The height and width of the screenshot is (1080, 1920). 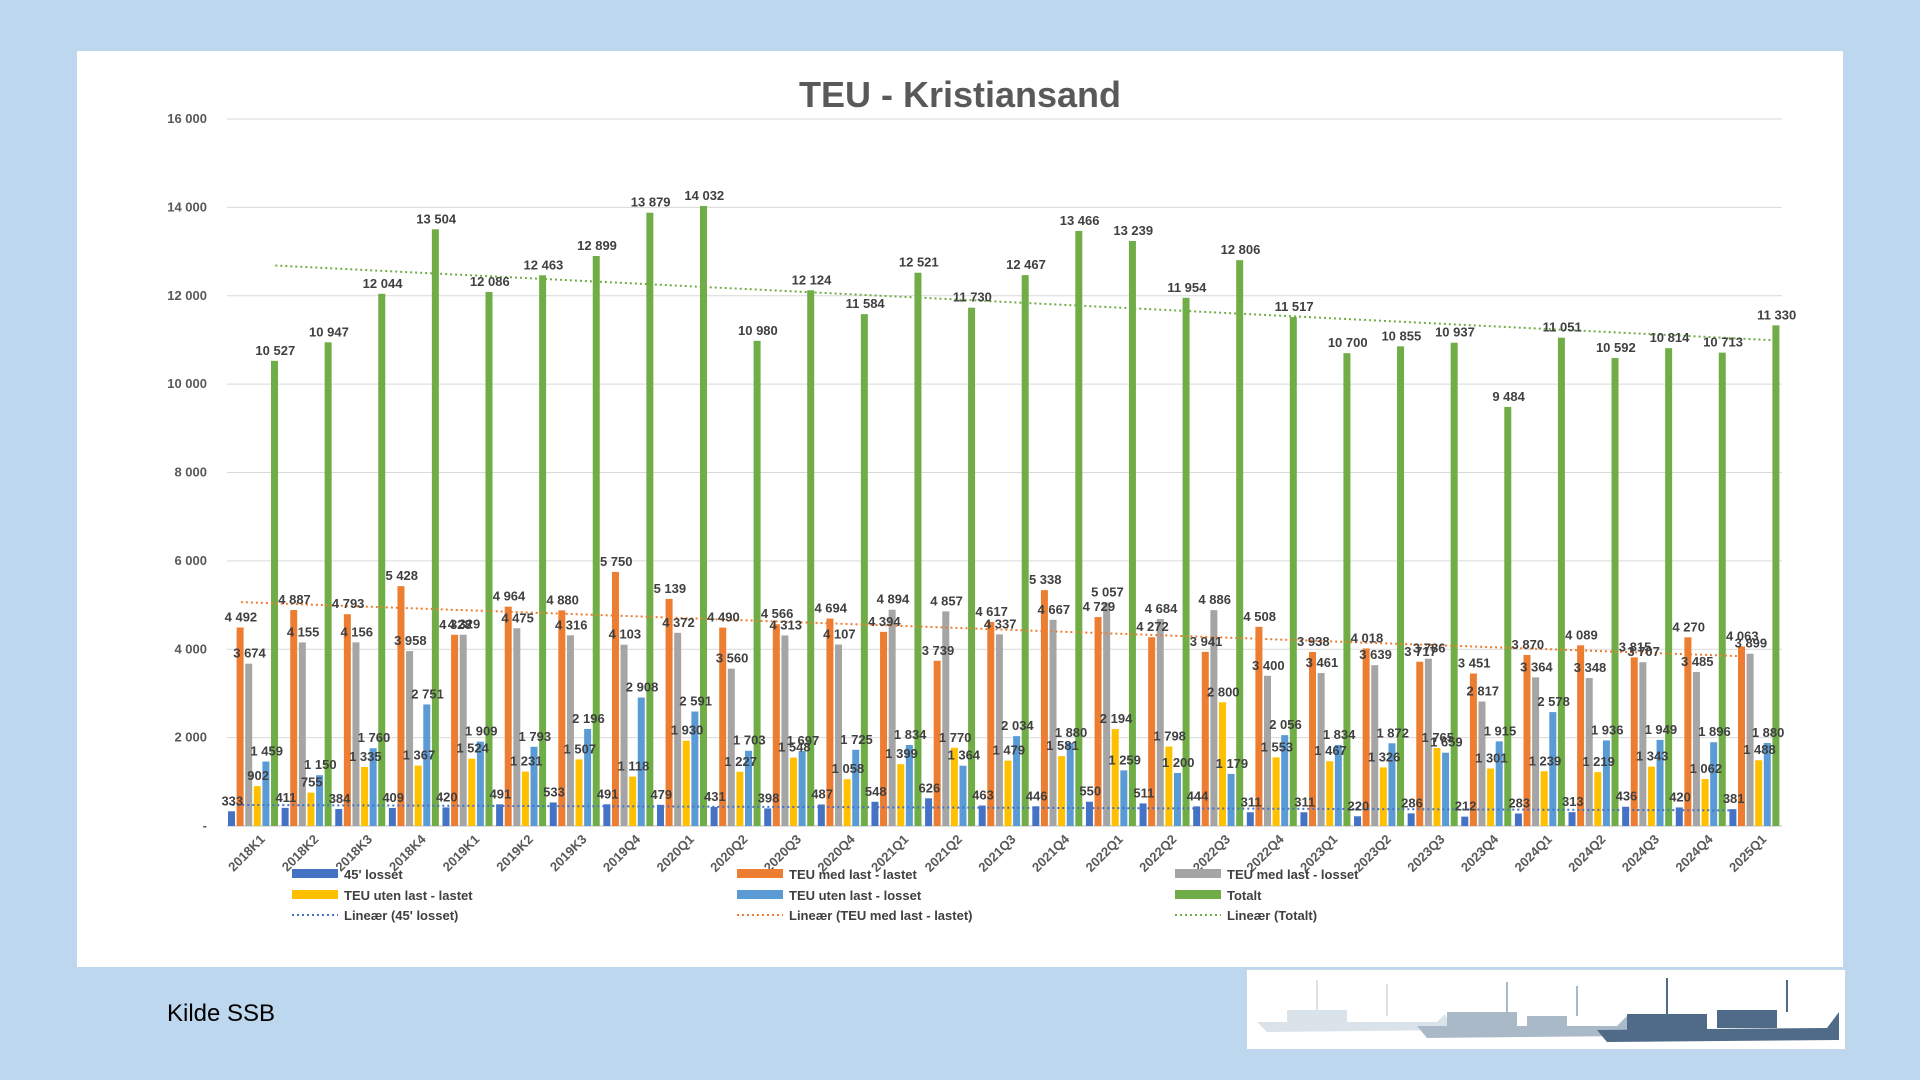 I want to click on data-label: 3 348, so click(x=1590, y=667).